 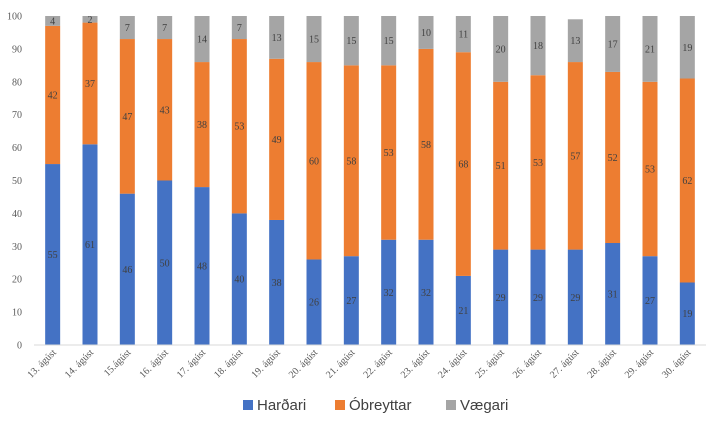 What do you see at coordinates (340, 363) in the screenshot?
I see `x-category-label: 21. ágúst` at bounding box center [340, 363].